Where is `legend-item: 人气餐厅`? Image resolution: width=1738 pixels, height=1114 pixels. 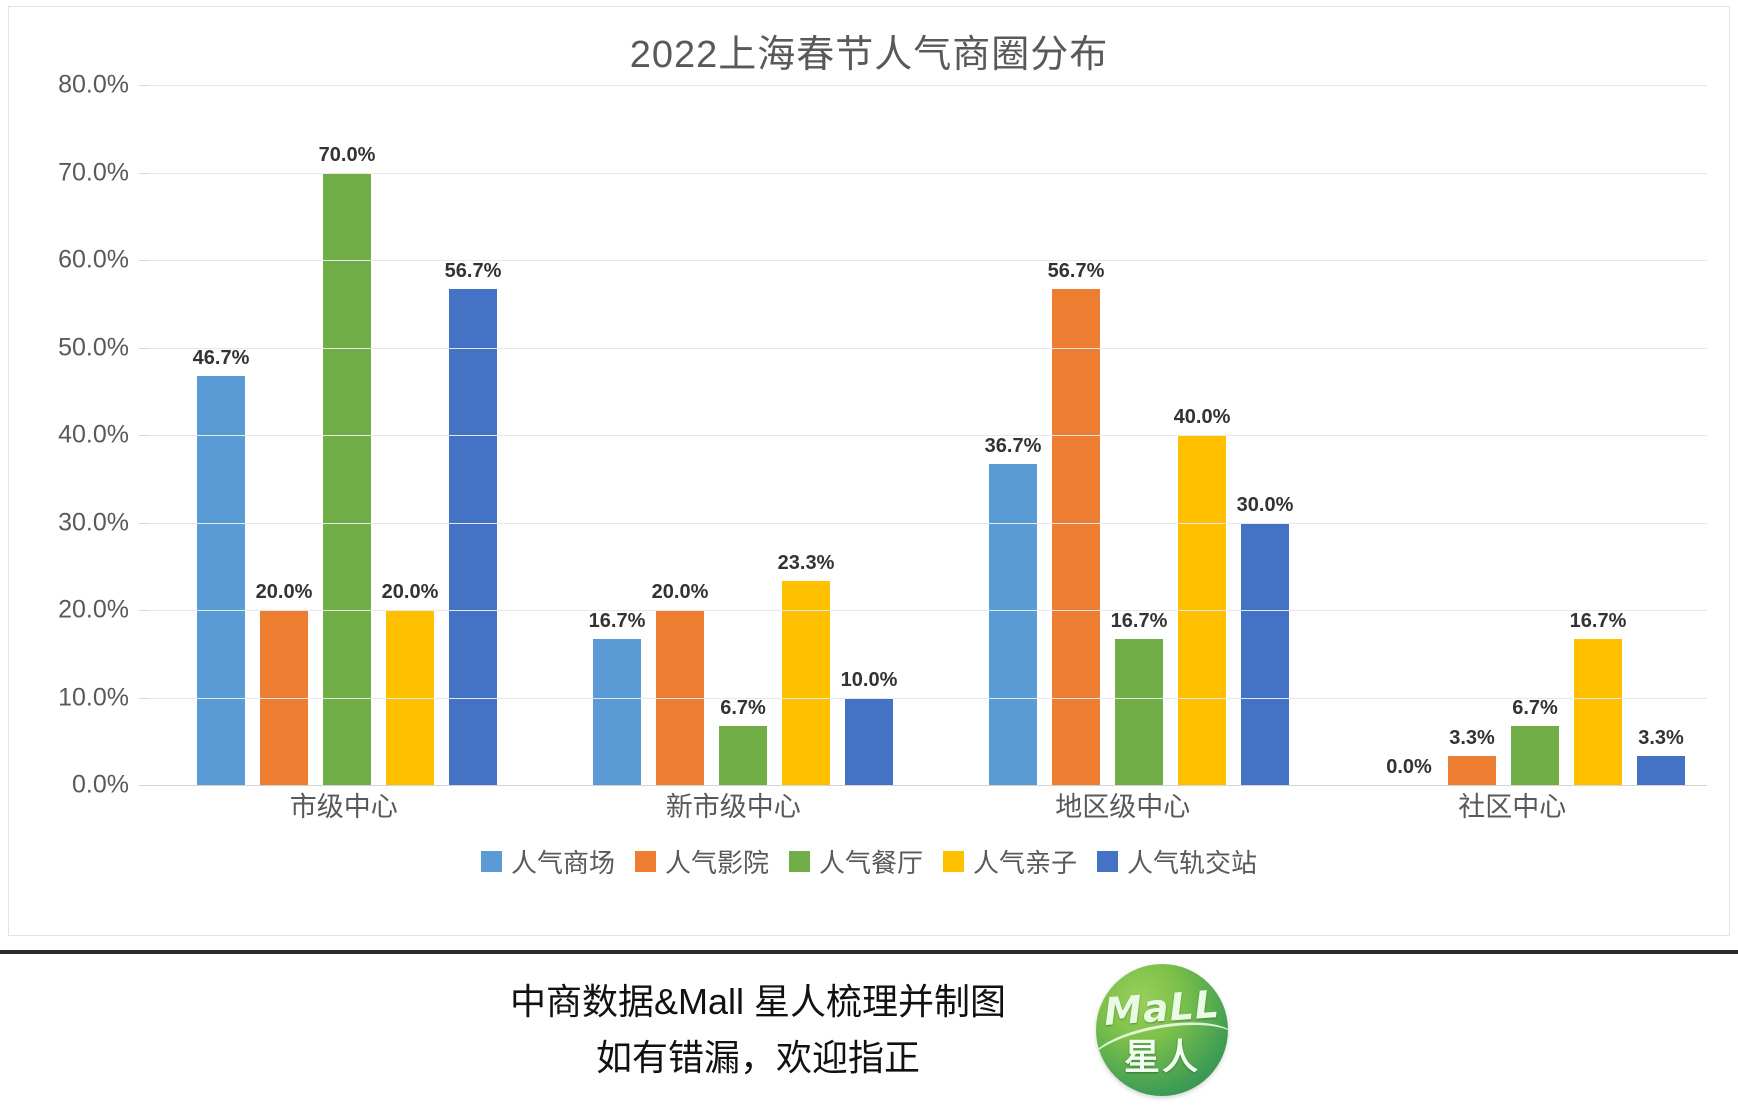
legend-item: 人气餐厅 is located at coordinates (855, 861).